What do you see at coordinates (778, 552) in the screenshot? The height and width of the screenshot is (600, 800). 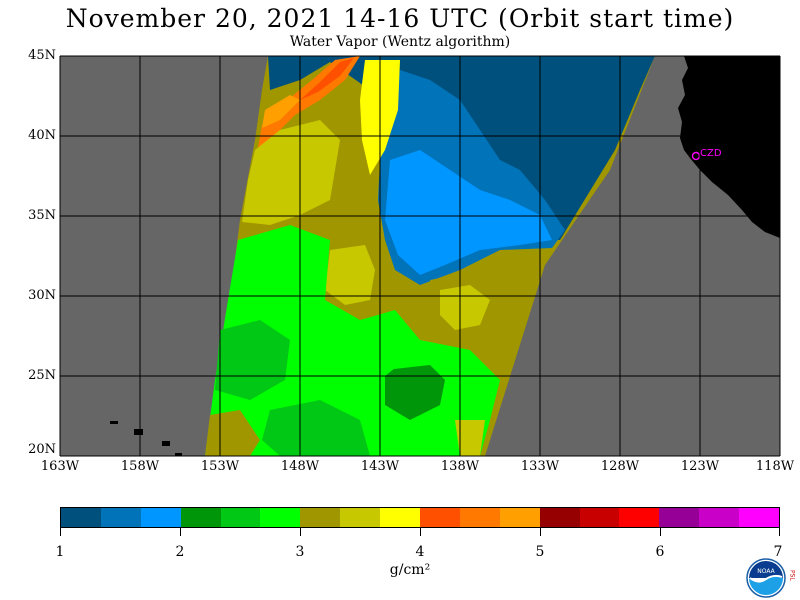 I see `colorbar-label-7: 7` at bounding box center [778, 552].